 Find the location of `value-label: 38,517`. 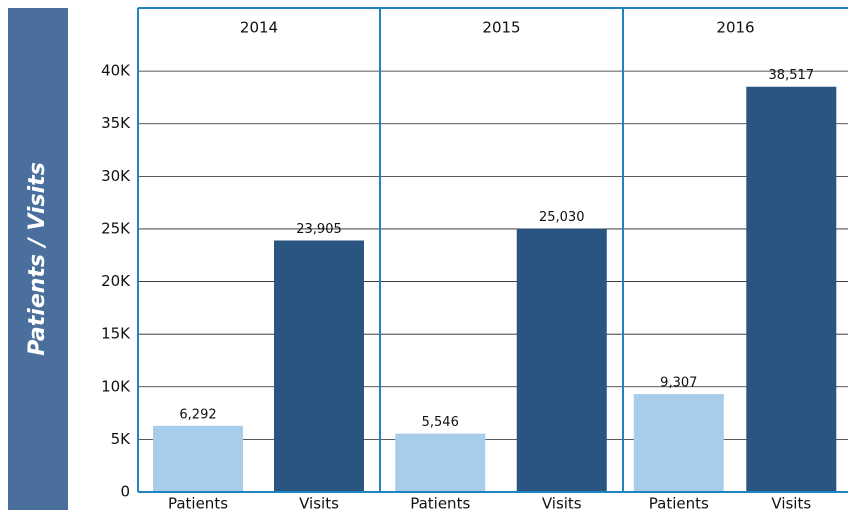

value-label: 38,517 is located at coordinates (792, 75).